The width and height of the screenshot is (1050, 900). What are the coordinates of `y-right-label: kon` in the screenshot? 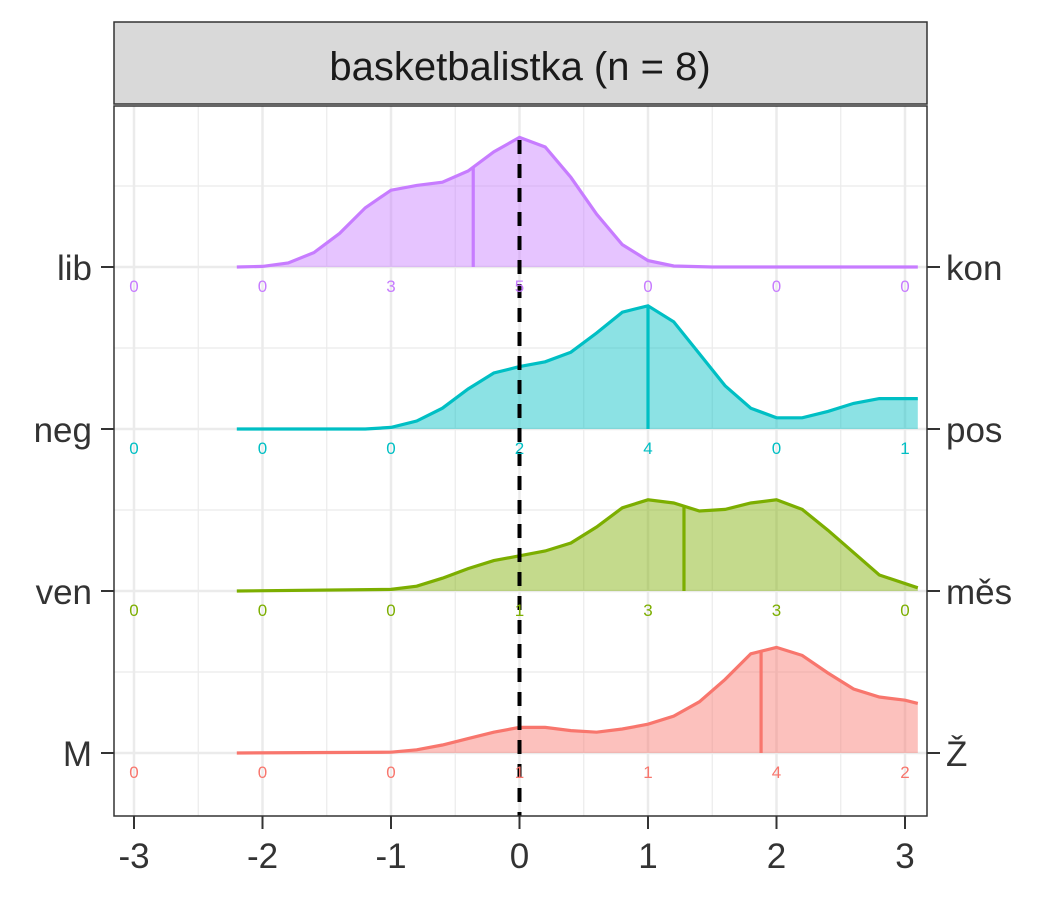 It's located at (974, 268).